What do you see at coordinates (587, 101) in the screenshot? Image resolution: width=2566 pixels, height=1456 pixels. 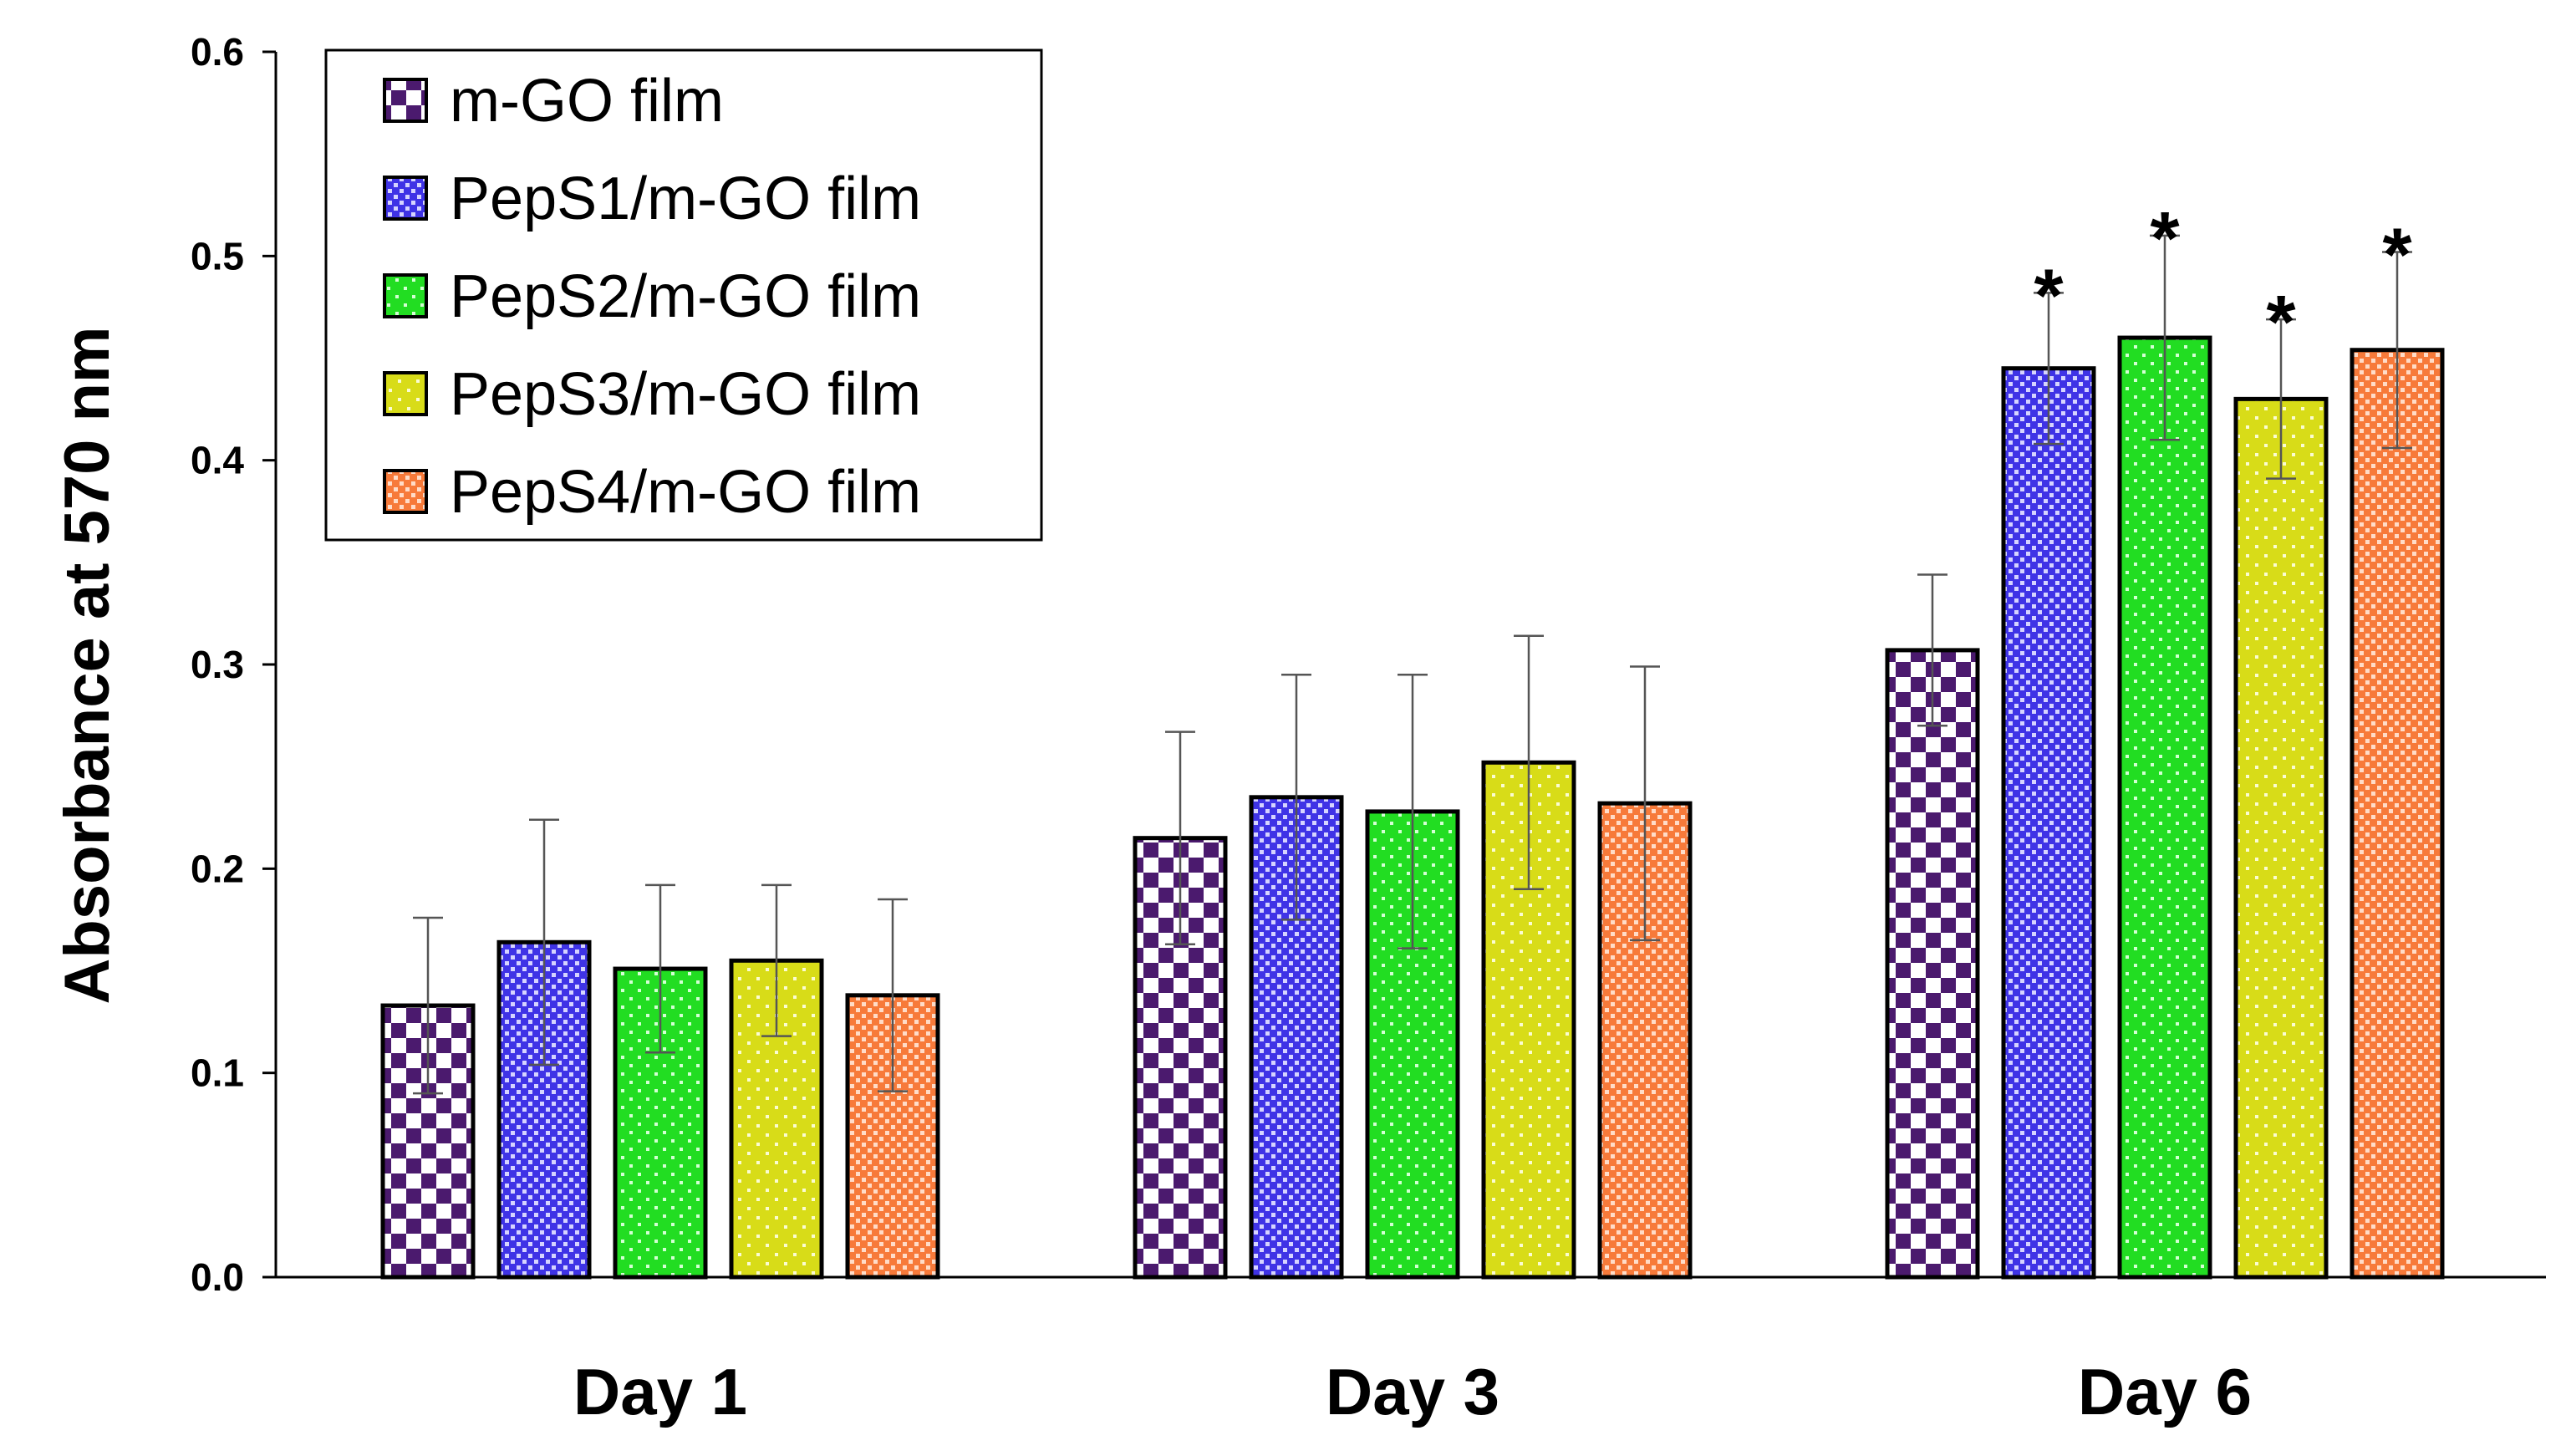 I see `legend-label: m-GO film` at bounding box center [587, 101].